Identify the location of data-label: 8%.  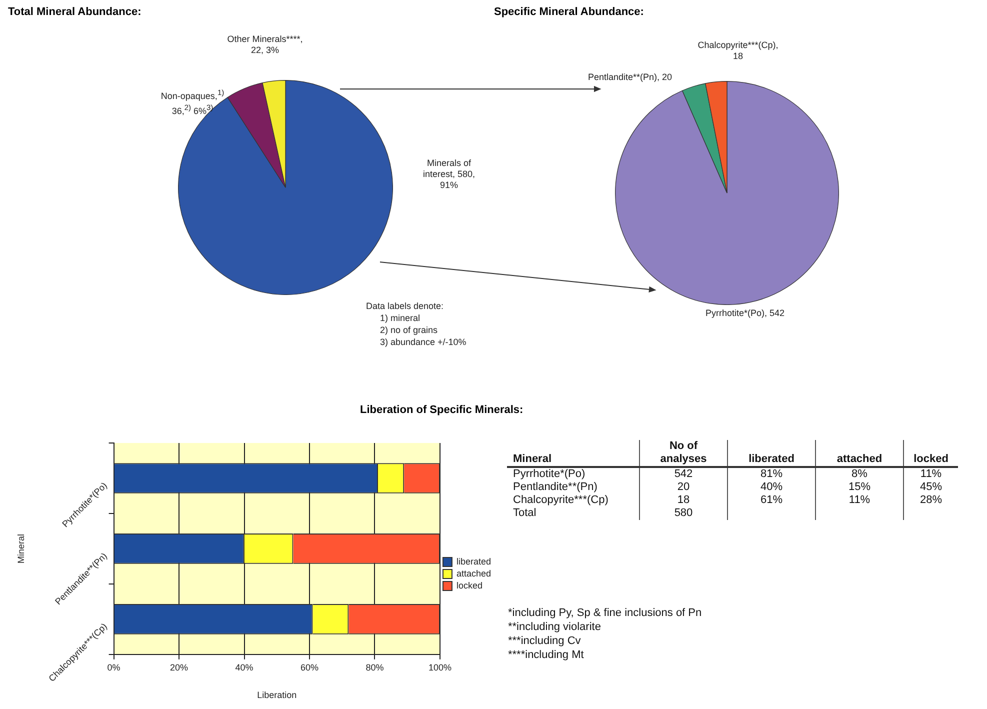
(860, 474).